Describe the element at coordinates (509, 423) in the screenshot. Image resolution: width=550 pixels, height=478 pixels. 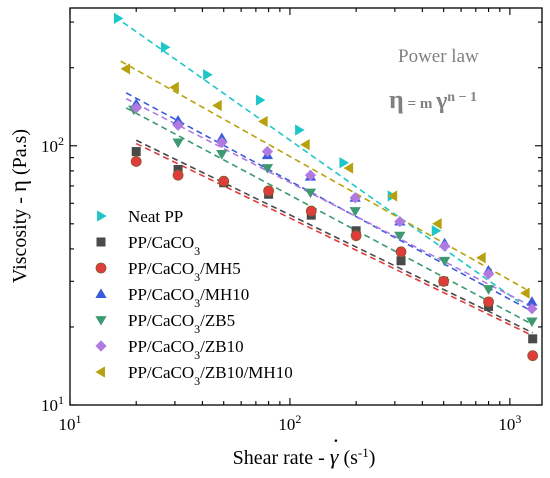
I see `x-tick-label: 10³` at that location.